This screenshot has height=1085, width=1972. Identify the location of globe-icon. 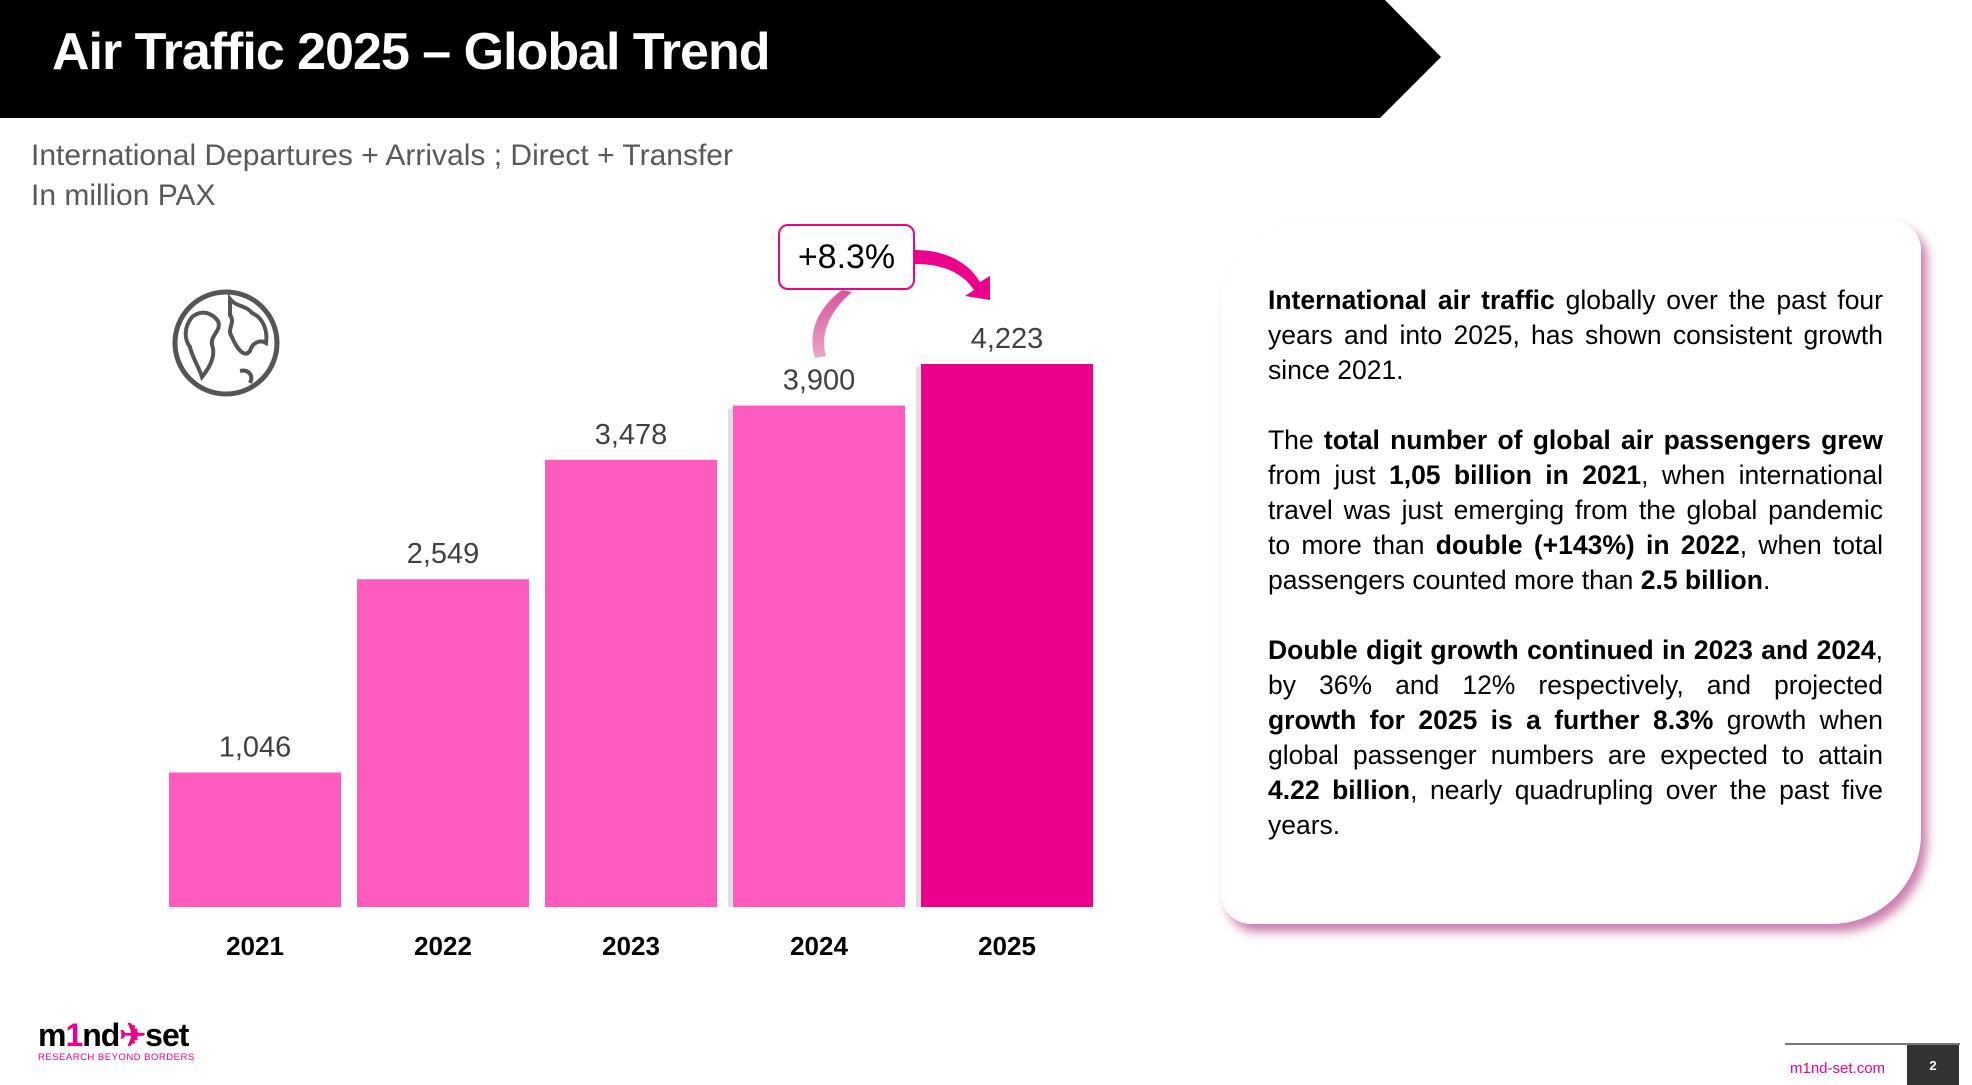
(226, 343).